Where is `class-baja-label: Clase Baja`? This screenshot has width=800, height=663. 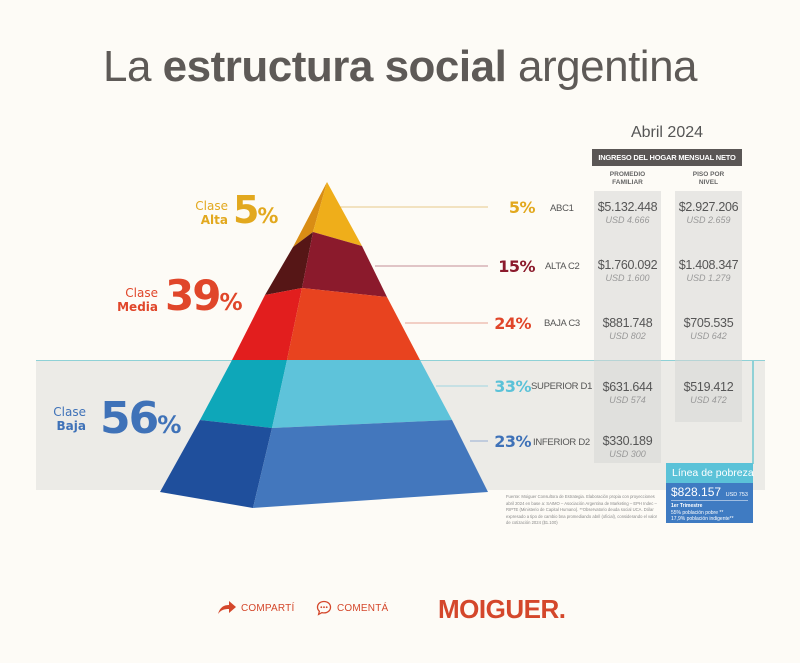
class-baja-label: Clase Baja is located at coordinates (61, 419).